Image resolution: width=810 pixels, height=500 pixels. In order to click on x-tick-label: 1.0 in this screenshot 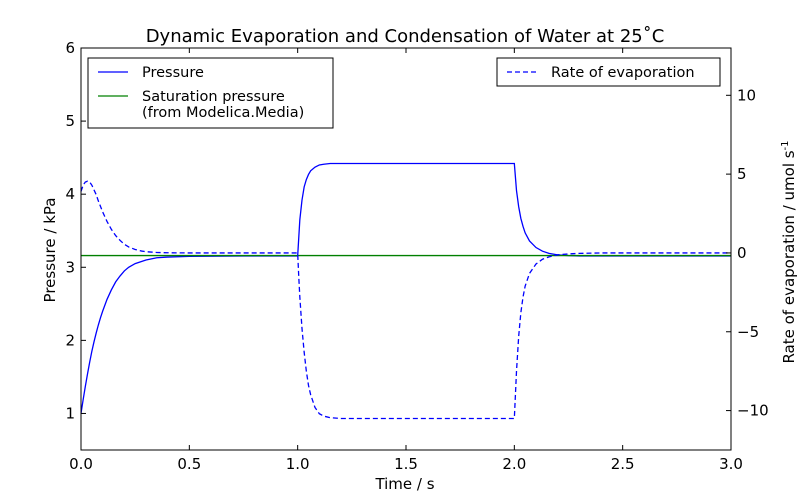, I will do `click(298, 464)`.